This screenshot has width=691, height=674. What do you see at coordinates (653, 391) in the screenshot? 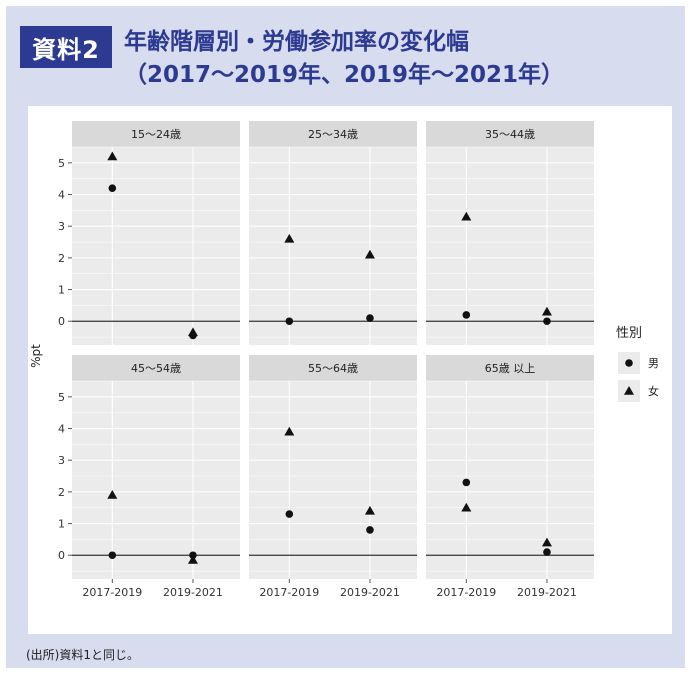
I see `legend-label: 女` at bounding box center [653, 391].